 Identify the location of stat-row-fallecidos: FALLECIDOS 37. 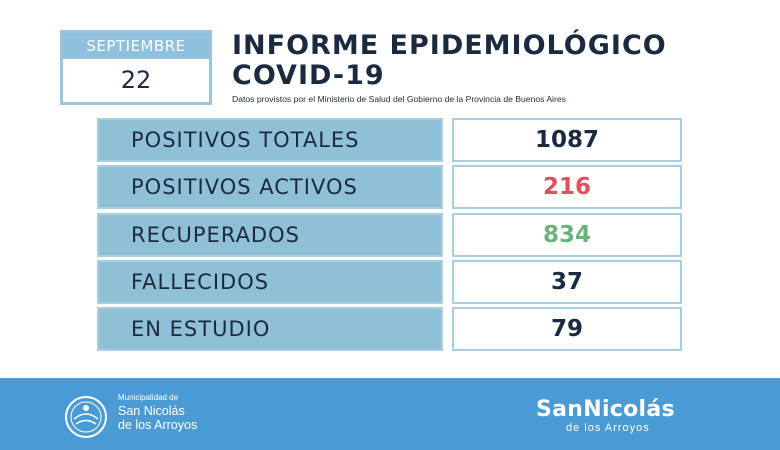
(389, 282).